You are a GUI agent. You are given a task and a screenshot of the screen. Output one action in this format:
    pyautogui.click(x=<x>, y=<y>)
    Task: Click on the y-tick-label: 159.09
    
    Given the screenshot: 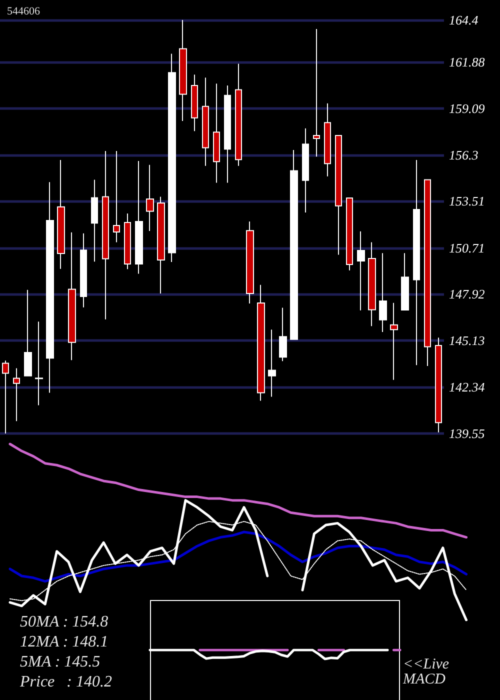 What is the action you would take?
    pyautogui.click(x=467, y=108)
    